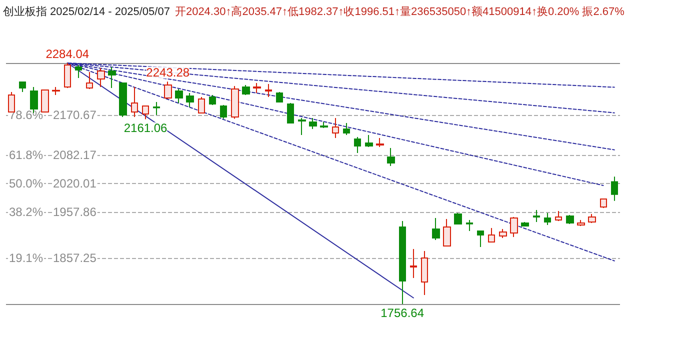 This screenshot has width=690, height=354. What do you see at coordinates (75, 258) in the screenshot?
I see `y-tick-label: 1857.25` at bounding box center [75, 258].